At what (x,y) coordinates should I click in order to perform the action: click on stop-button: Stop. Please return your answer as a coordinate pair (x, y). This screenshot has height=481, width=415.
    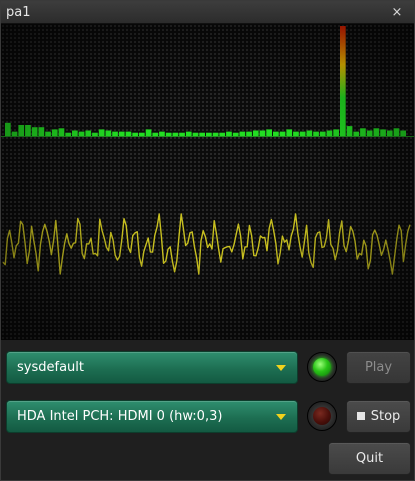
    Looking at the image, I should click on (378, 416).